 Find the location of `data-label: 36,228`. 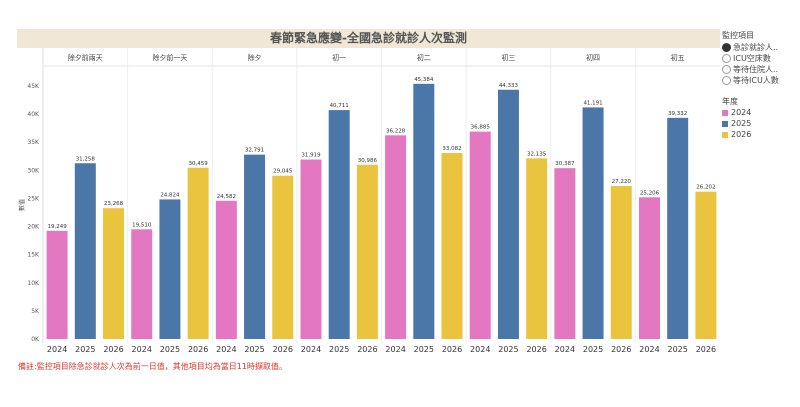

data-label: 36,228 is located at coordinates (396, 131).